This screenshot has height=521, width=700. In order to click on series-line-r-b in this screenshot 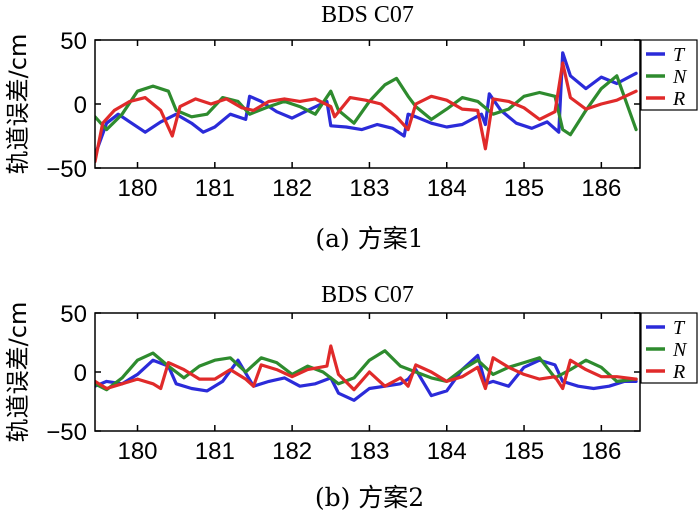, I will do `click(366, 368)`.